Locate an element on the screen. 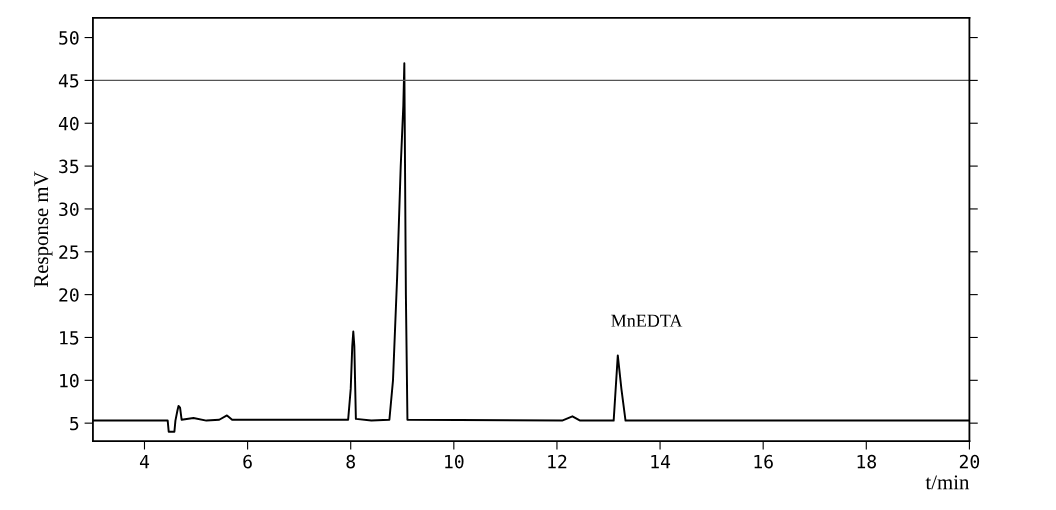 The image size is (1056, 510). x-tick-label: 8 is located at coordinates (350, 461).